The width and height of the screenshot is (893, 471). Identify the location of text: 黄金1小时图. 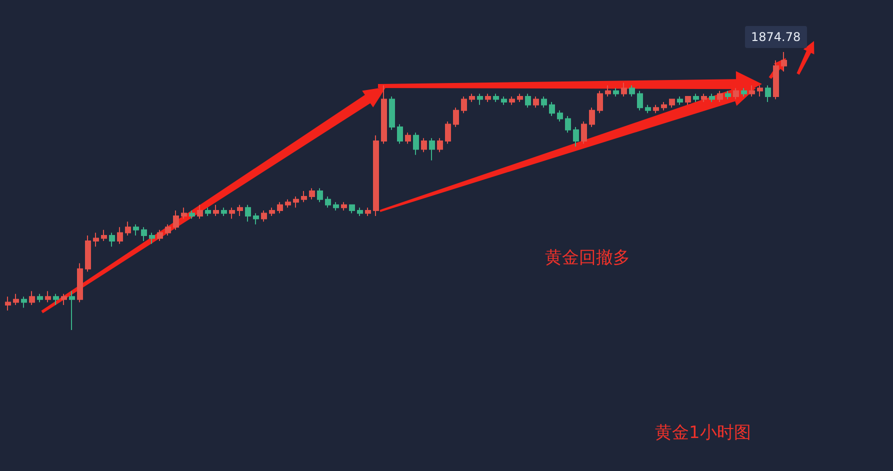
(703, 433).